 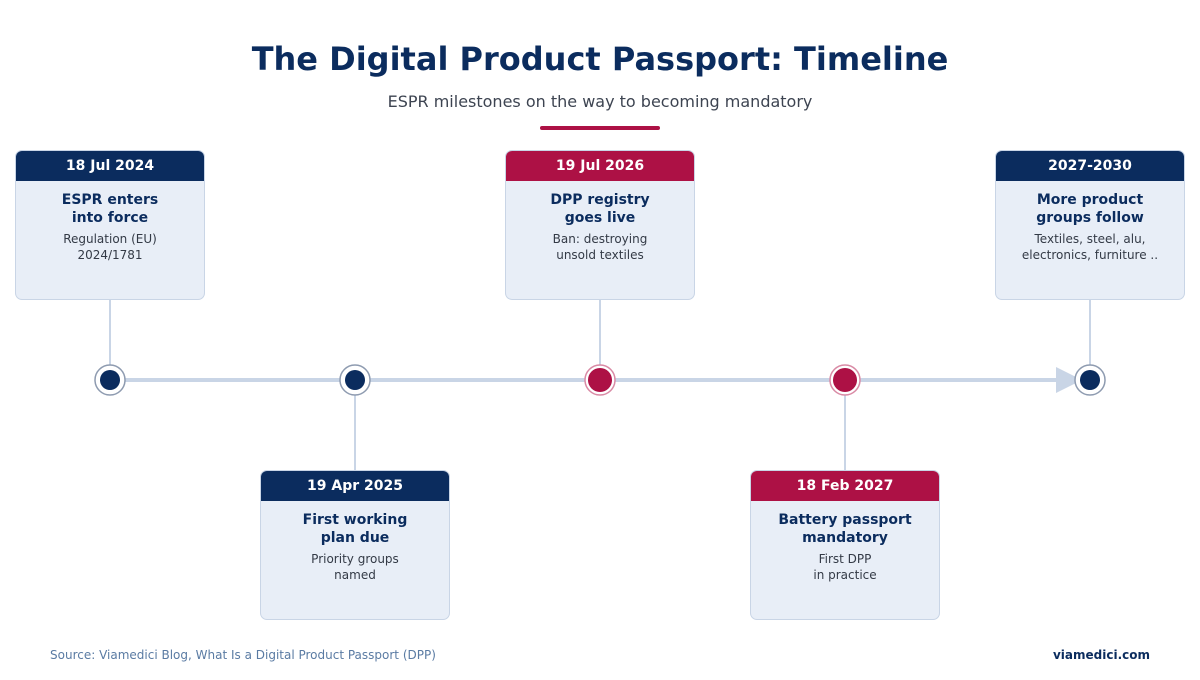 I want to click on brand-link: viamedici.com, so click(x=1101, y=655).